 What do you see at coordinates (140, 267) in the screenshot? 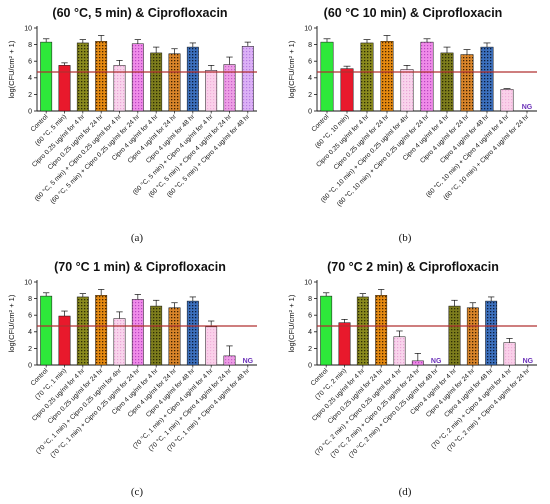
I see `chart-title: (70 °C 1 min) & Ciprofloxacin` at bounding box center [140, 267].